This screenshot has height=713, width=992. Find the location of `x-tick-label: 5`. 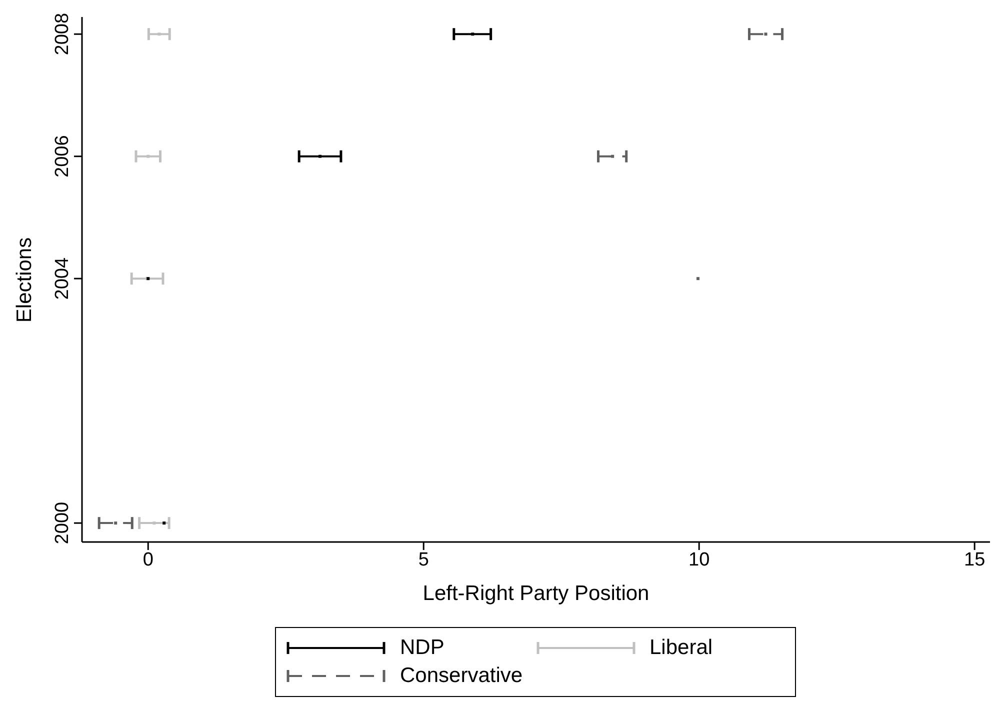

x-tick-label: 5 is located at coordinates (423, 559).